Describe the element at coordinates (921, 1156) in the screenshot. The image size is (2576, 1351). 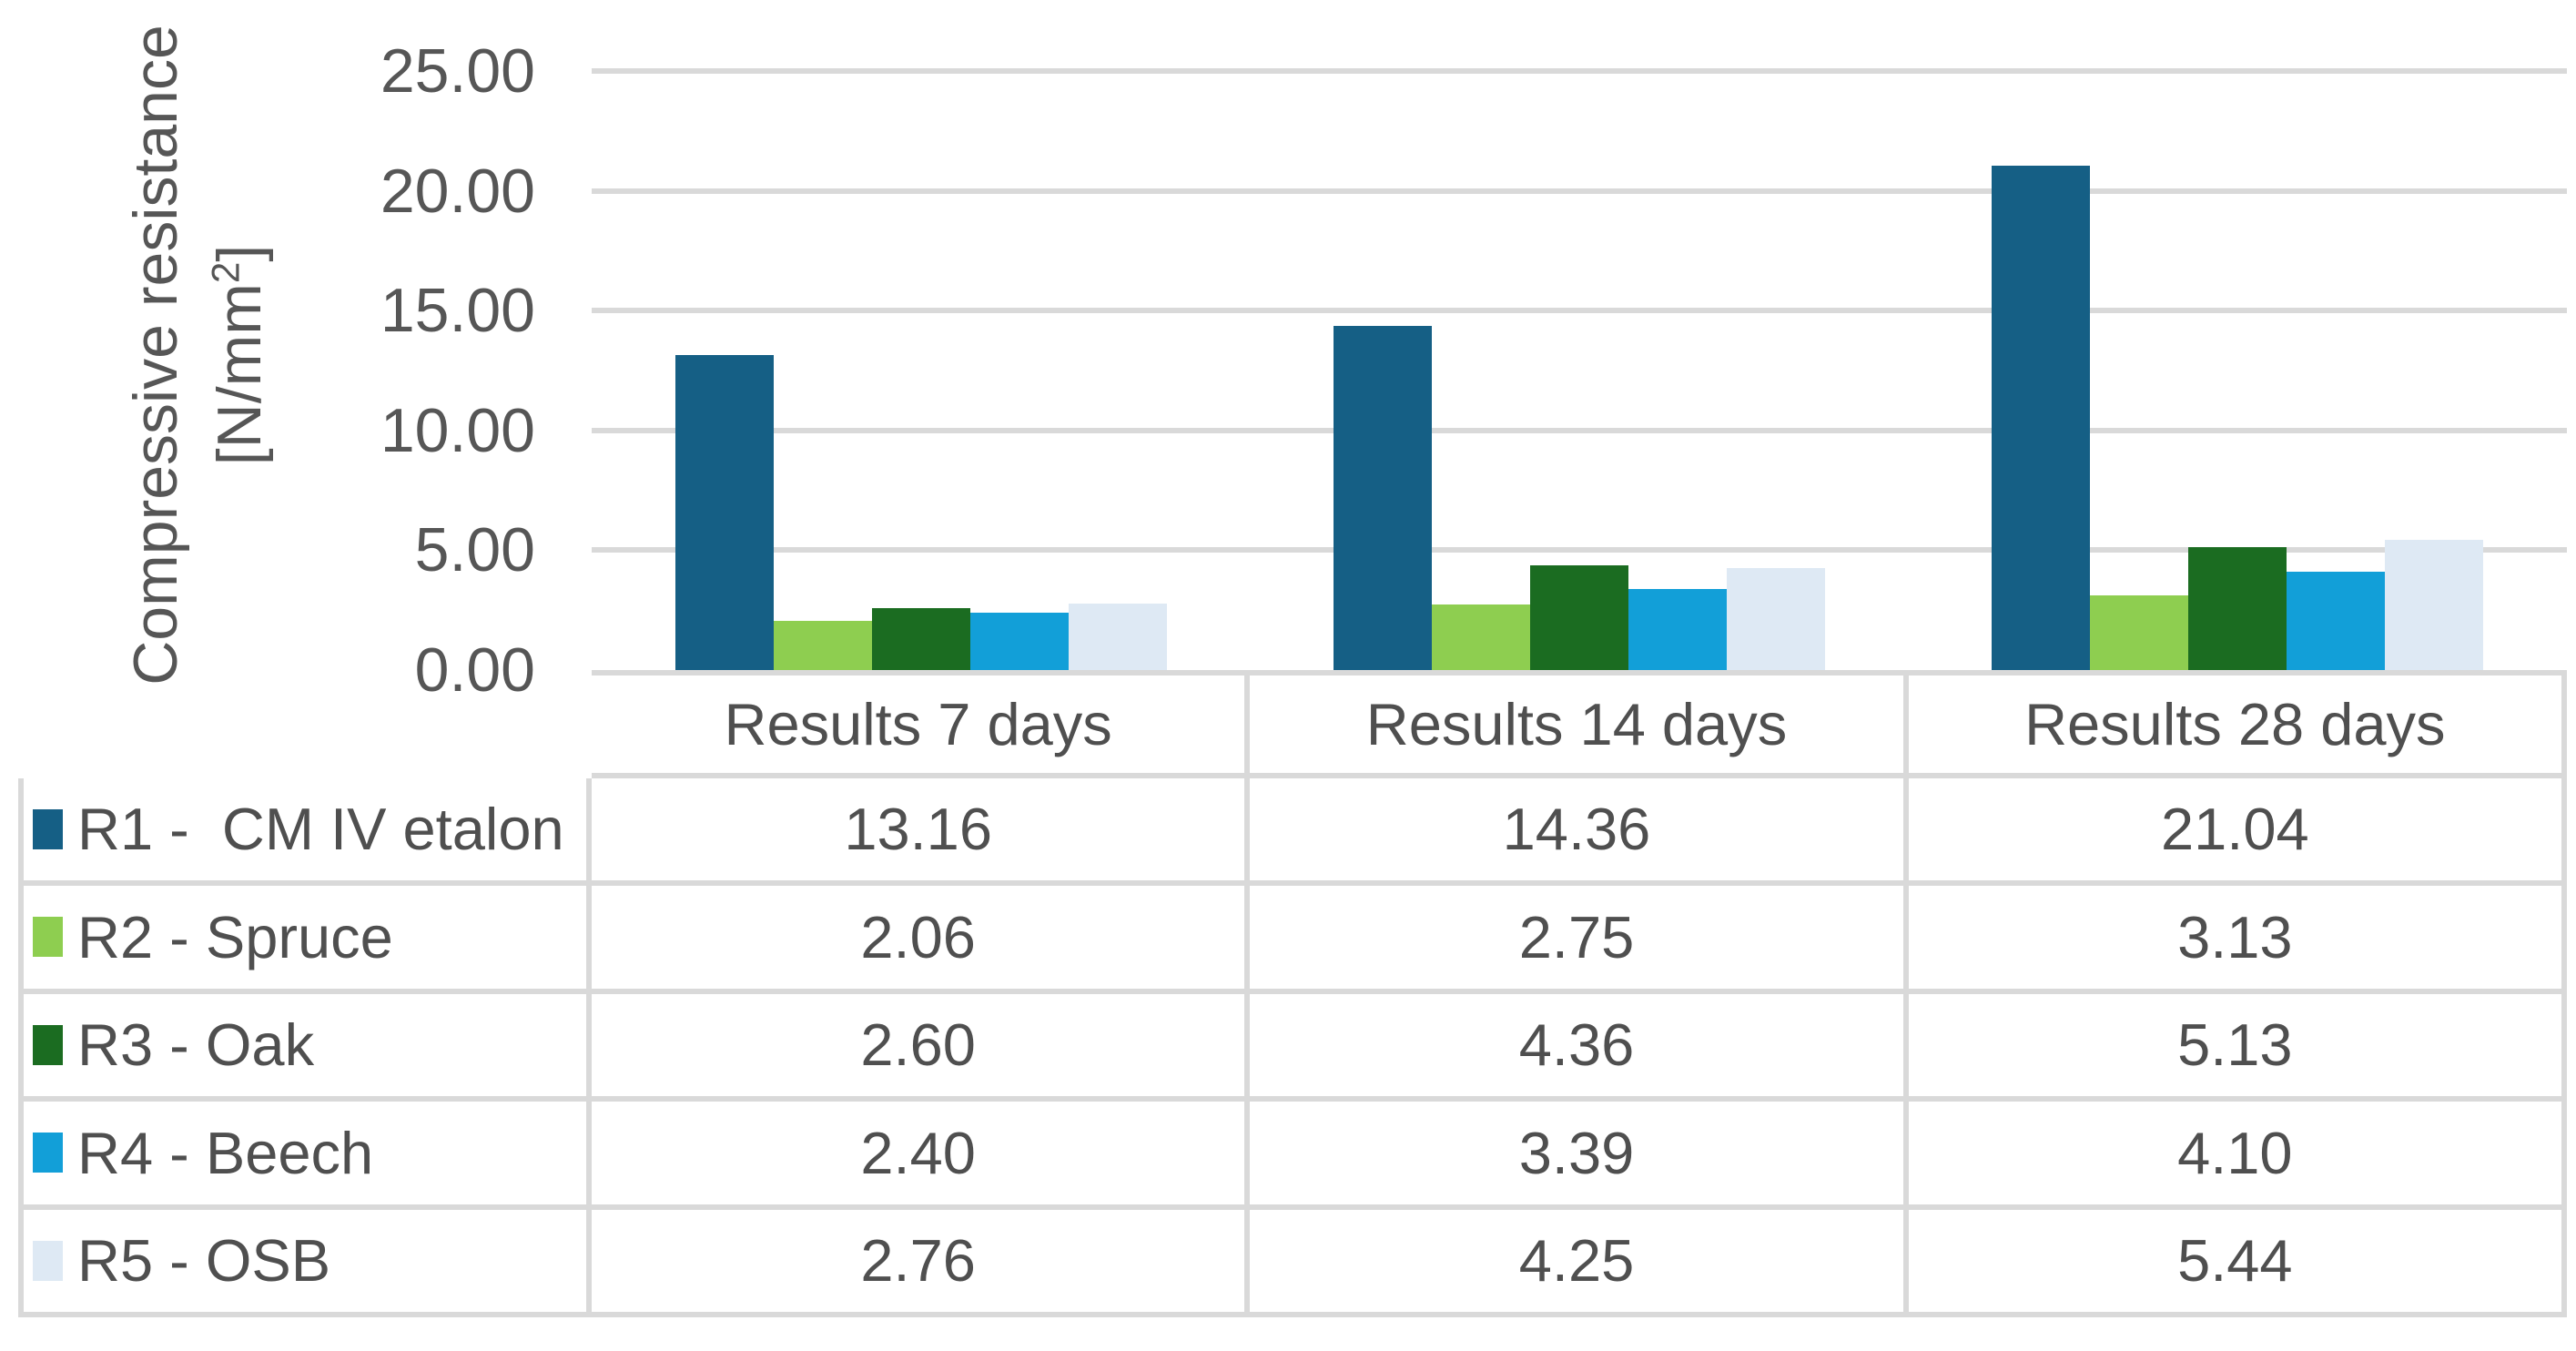
I see `value-cell-r4-results-7-days: 2.40` at that location.